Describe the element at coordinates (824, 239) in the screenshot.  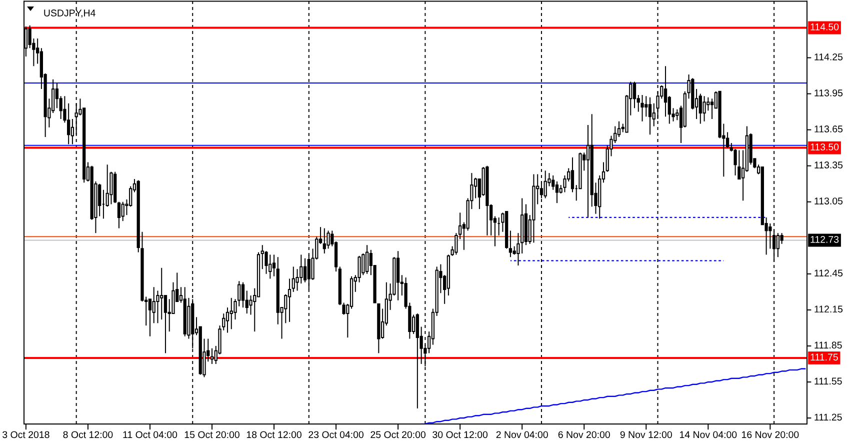
I see `ref-line-label: 112.73` at that location.